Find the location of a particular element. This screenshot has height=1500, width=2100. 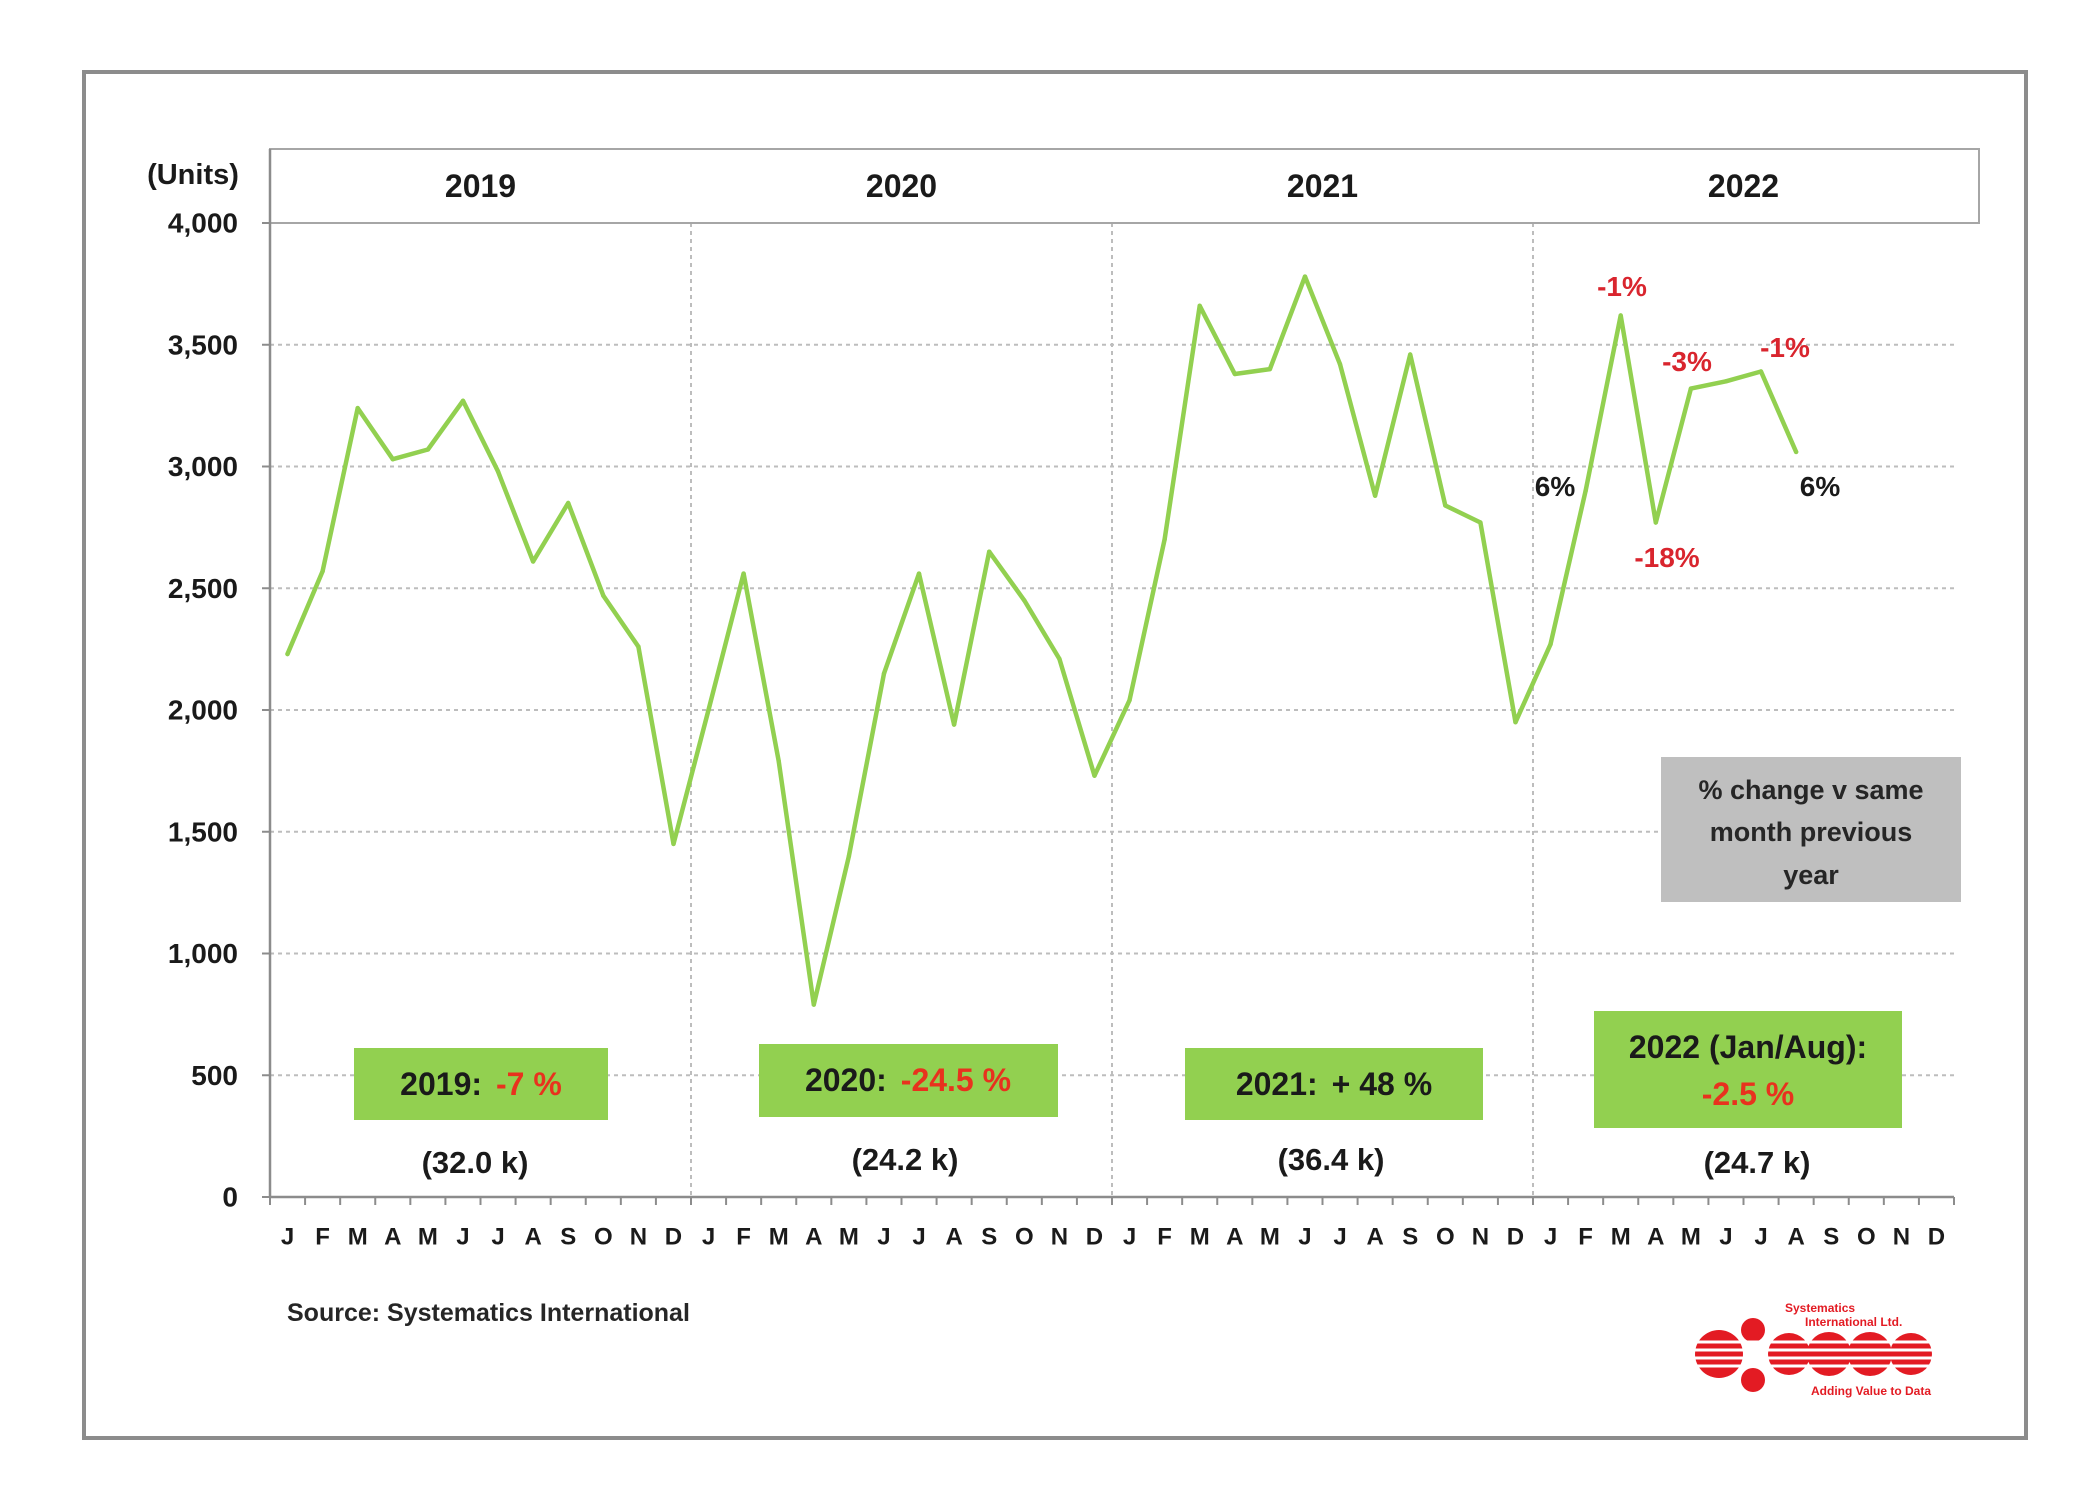

summary-change: -7 % is located at coordinates (529, 1084).